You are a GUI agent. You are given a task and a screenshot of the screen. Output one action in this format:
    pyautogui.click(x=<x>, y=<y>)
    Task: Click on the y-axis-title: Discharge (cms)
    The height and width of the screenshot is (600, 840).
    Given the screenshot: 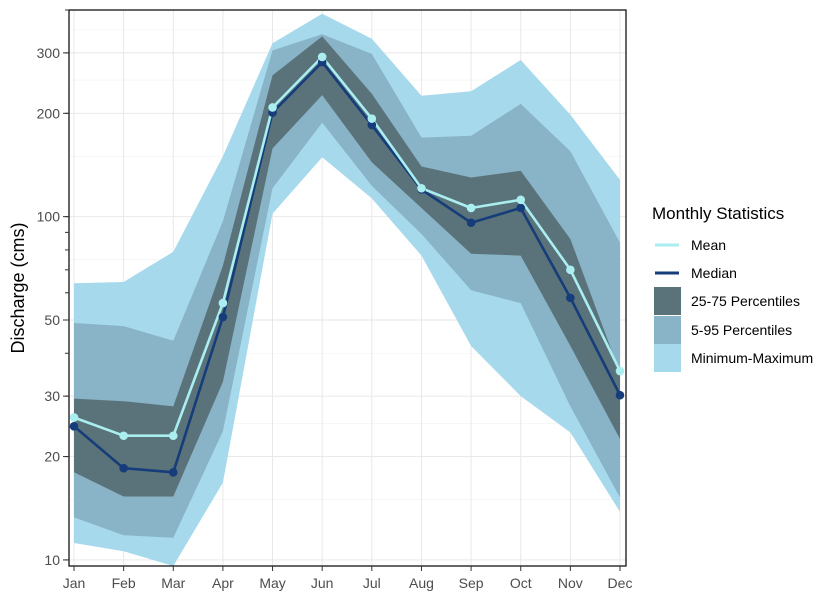 What is the action you would take?
    pyautogui.click(x=18, y=287)
    